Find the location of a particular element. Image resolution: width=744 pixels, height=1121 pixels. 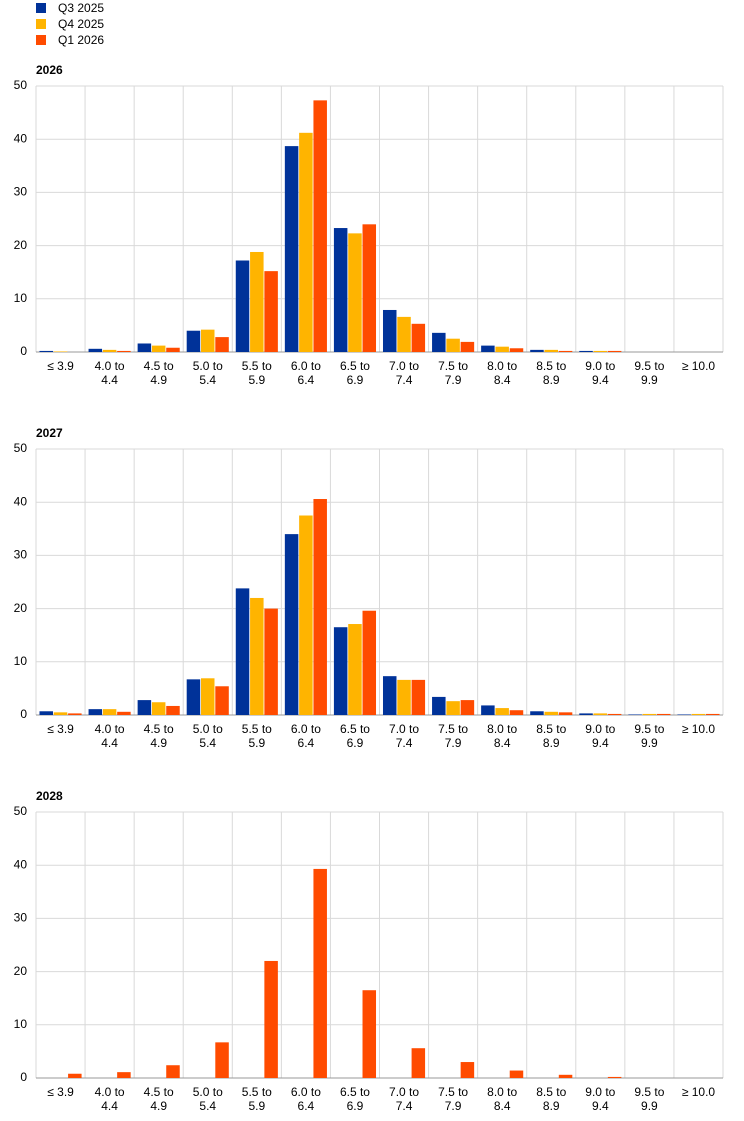

x-tick-label: 4.0 to 4.4 is located at coordinates (110, 736).